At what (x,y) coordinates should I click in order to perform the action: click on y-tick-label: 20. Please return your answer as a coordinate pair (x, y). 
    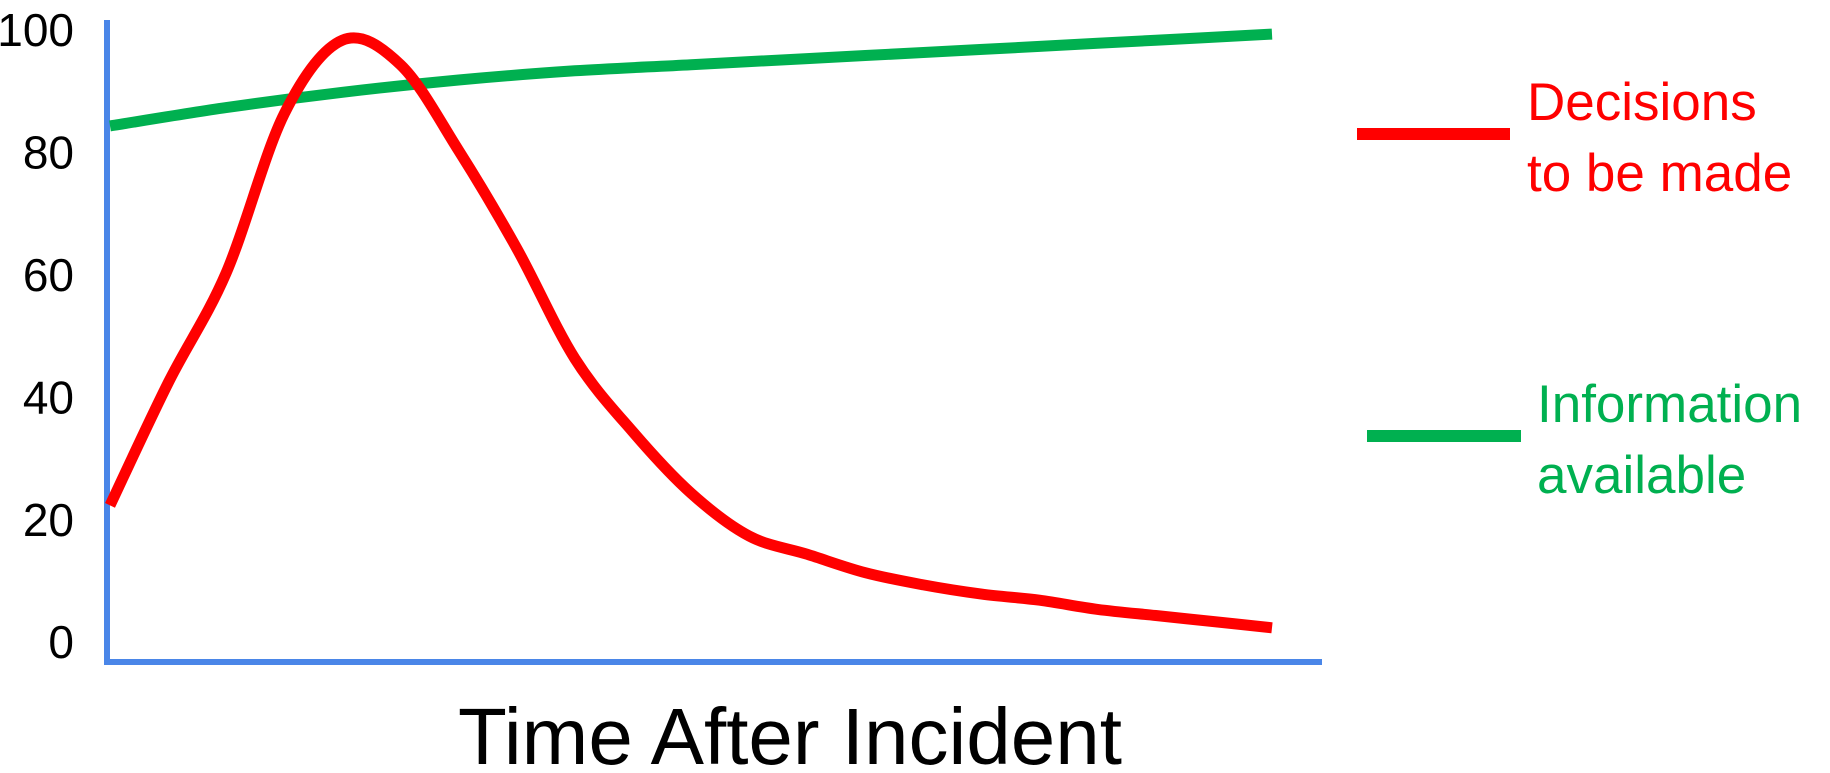
    Looking at the image, I should click on (48, 520).